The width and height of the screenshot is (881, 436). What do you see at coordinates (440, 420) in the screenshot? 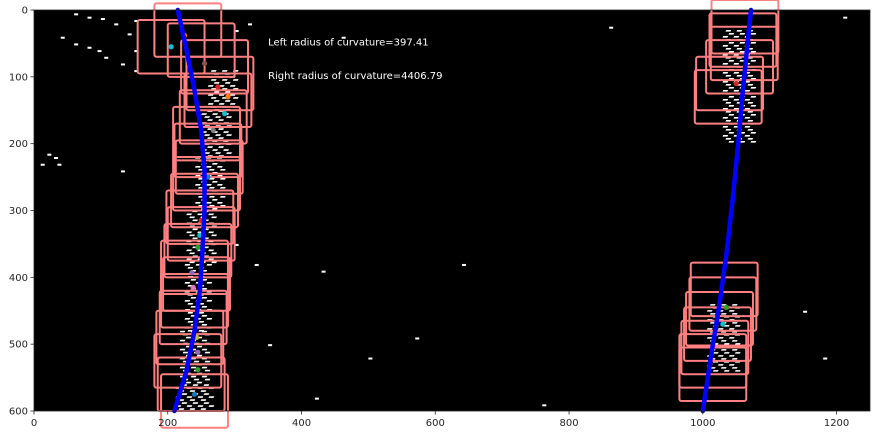
I see `x-axis: 0 200 400 600 800 1000 1200` at bounding box center [440, 420].